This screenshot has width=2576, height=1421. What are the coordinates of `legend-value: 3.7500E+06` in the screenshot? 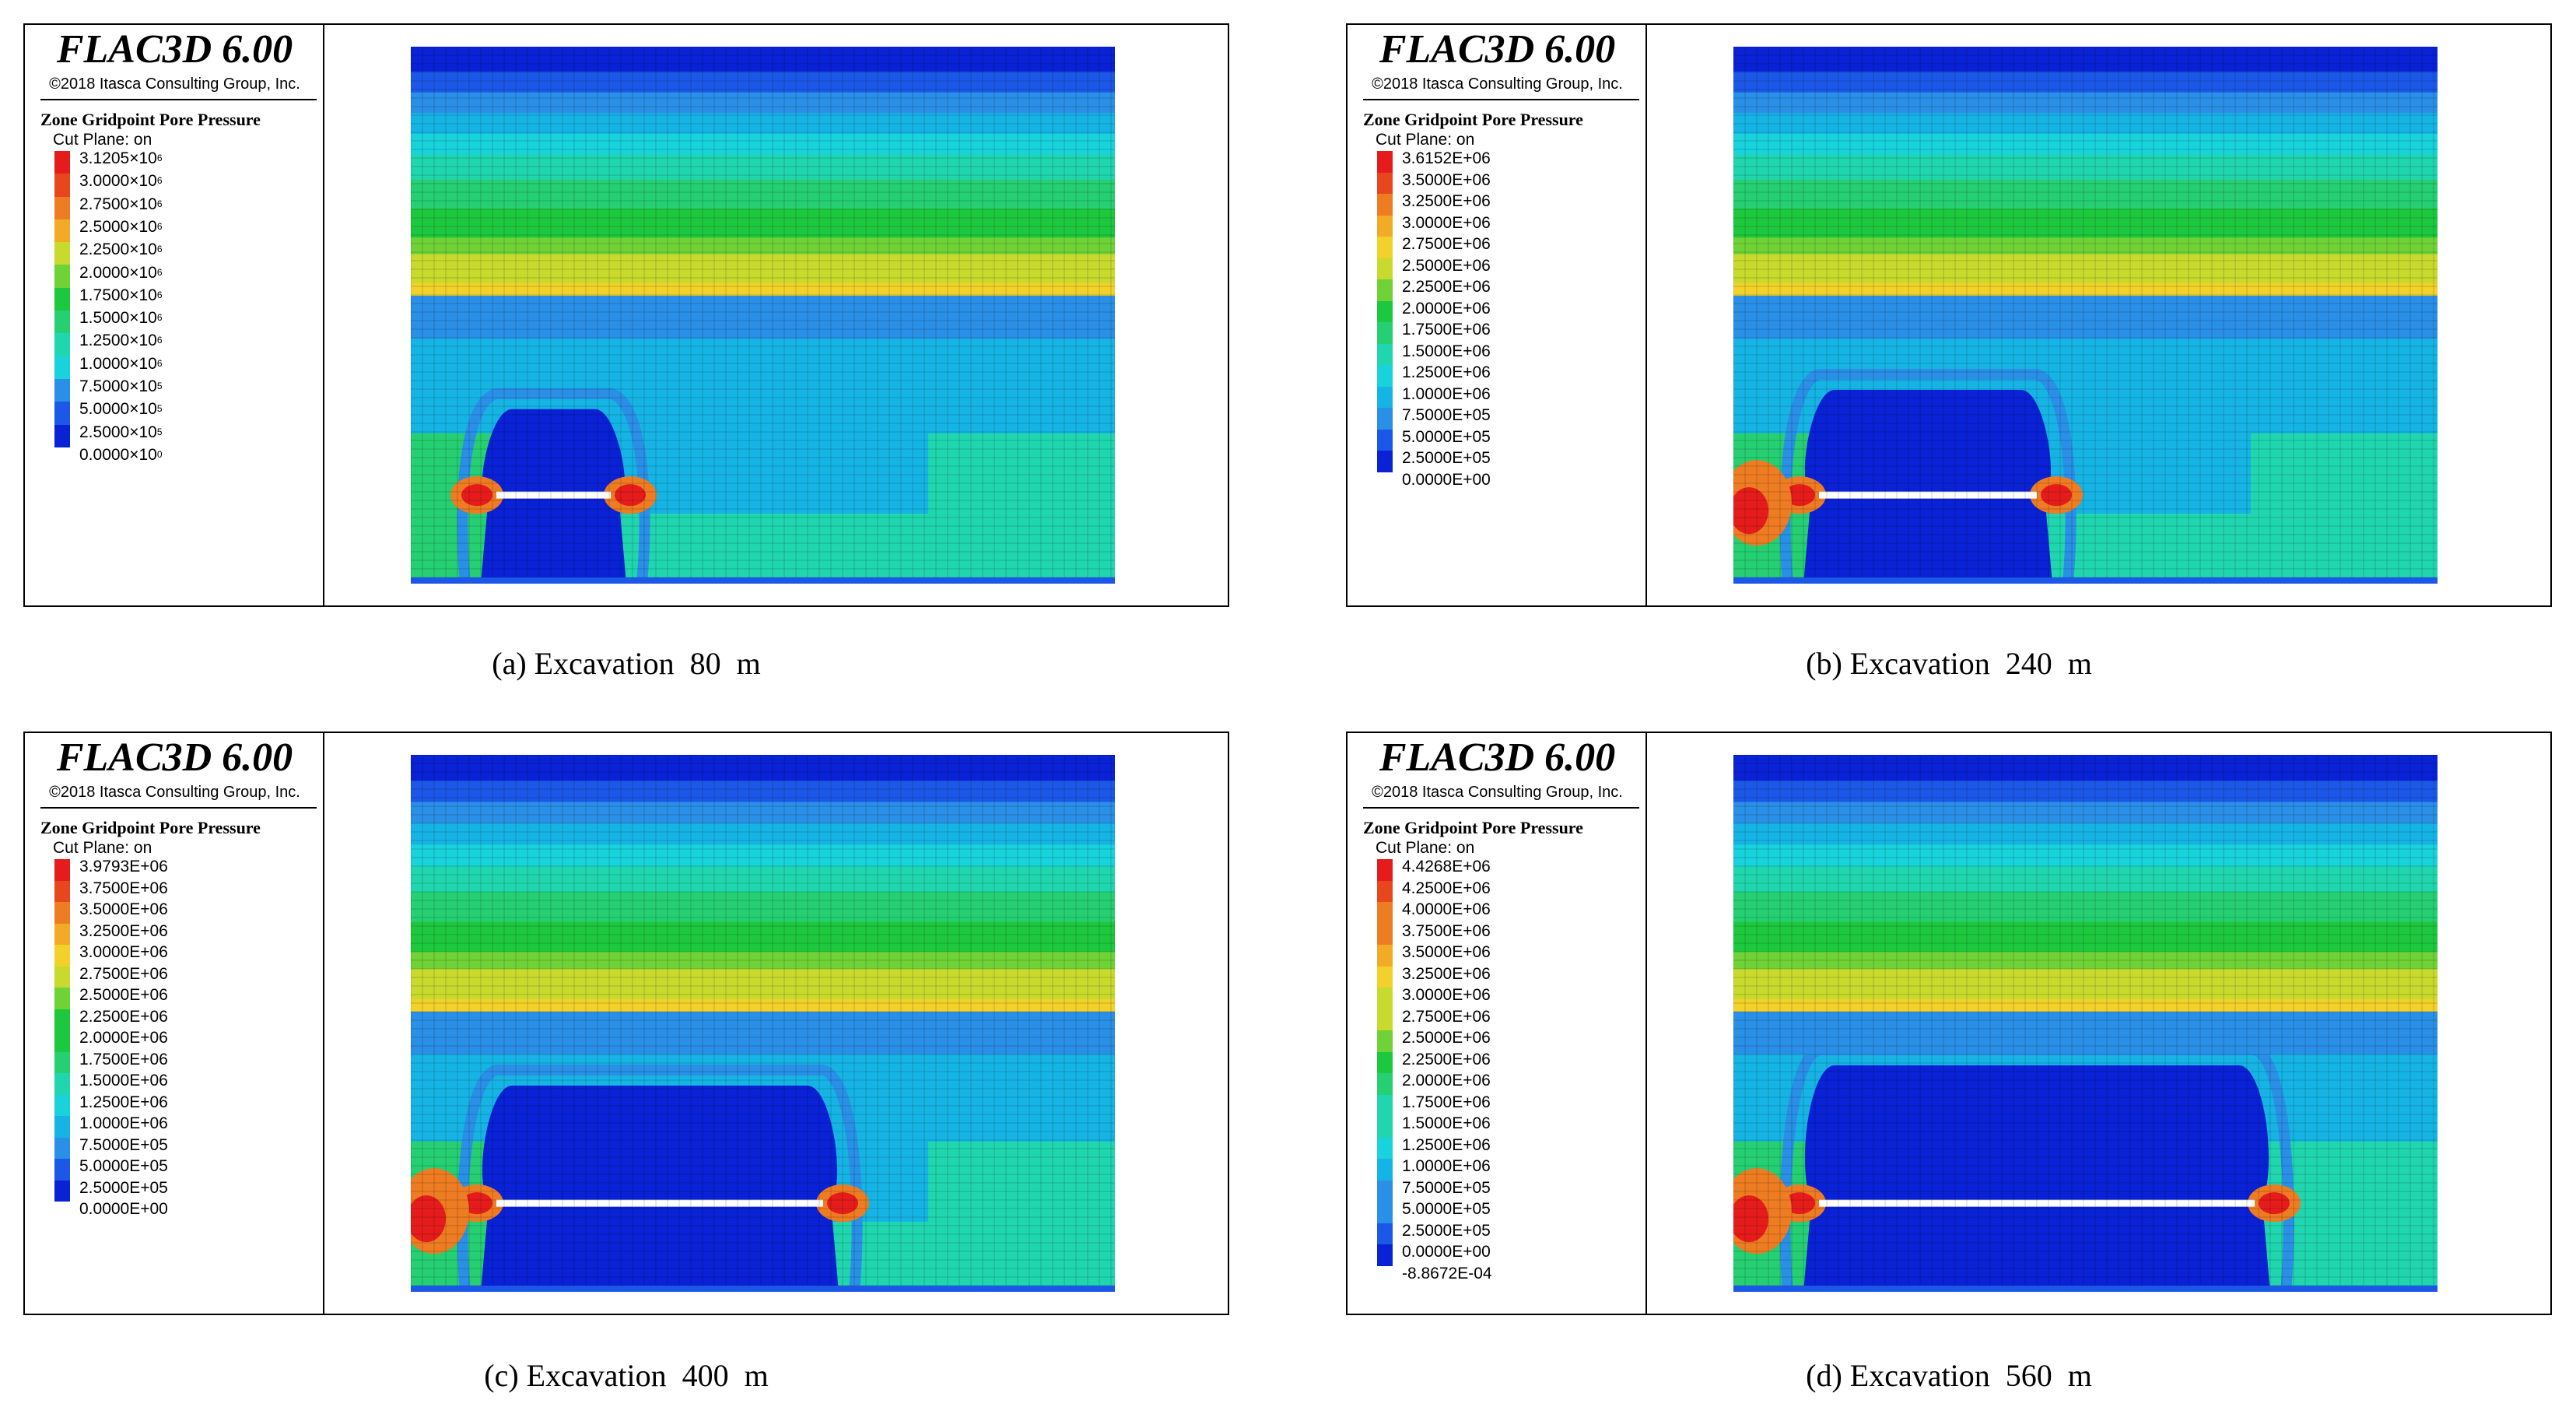 It's located at (1446, 931).